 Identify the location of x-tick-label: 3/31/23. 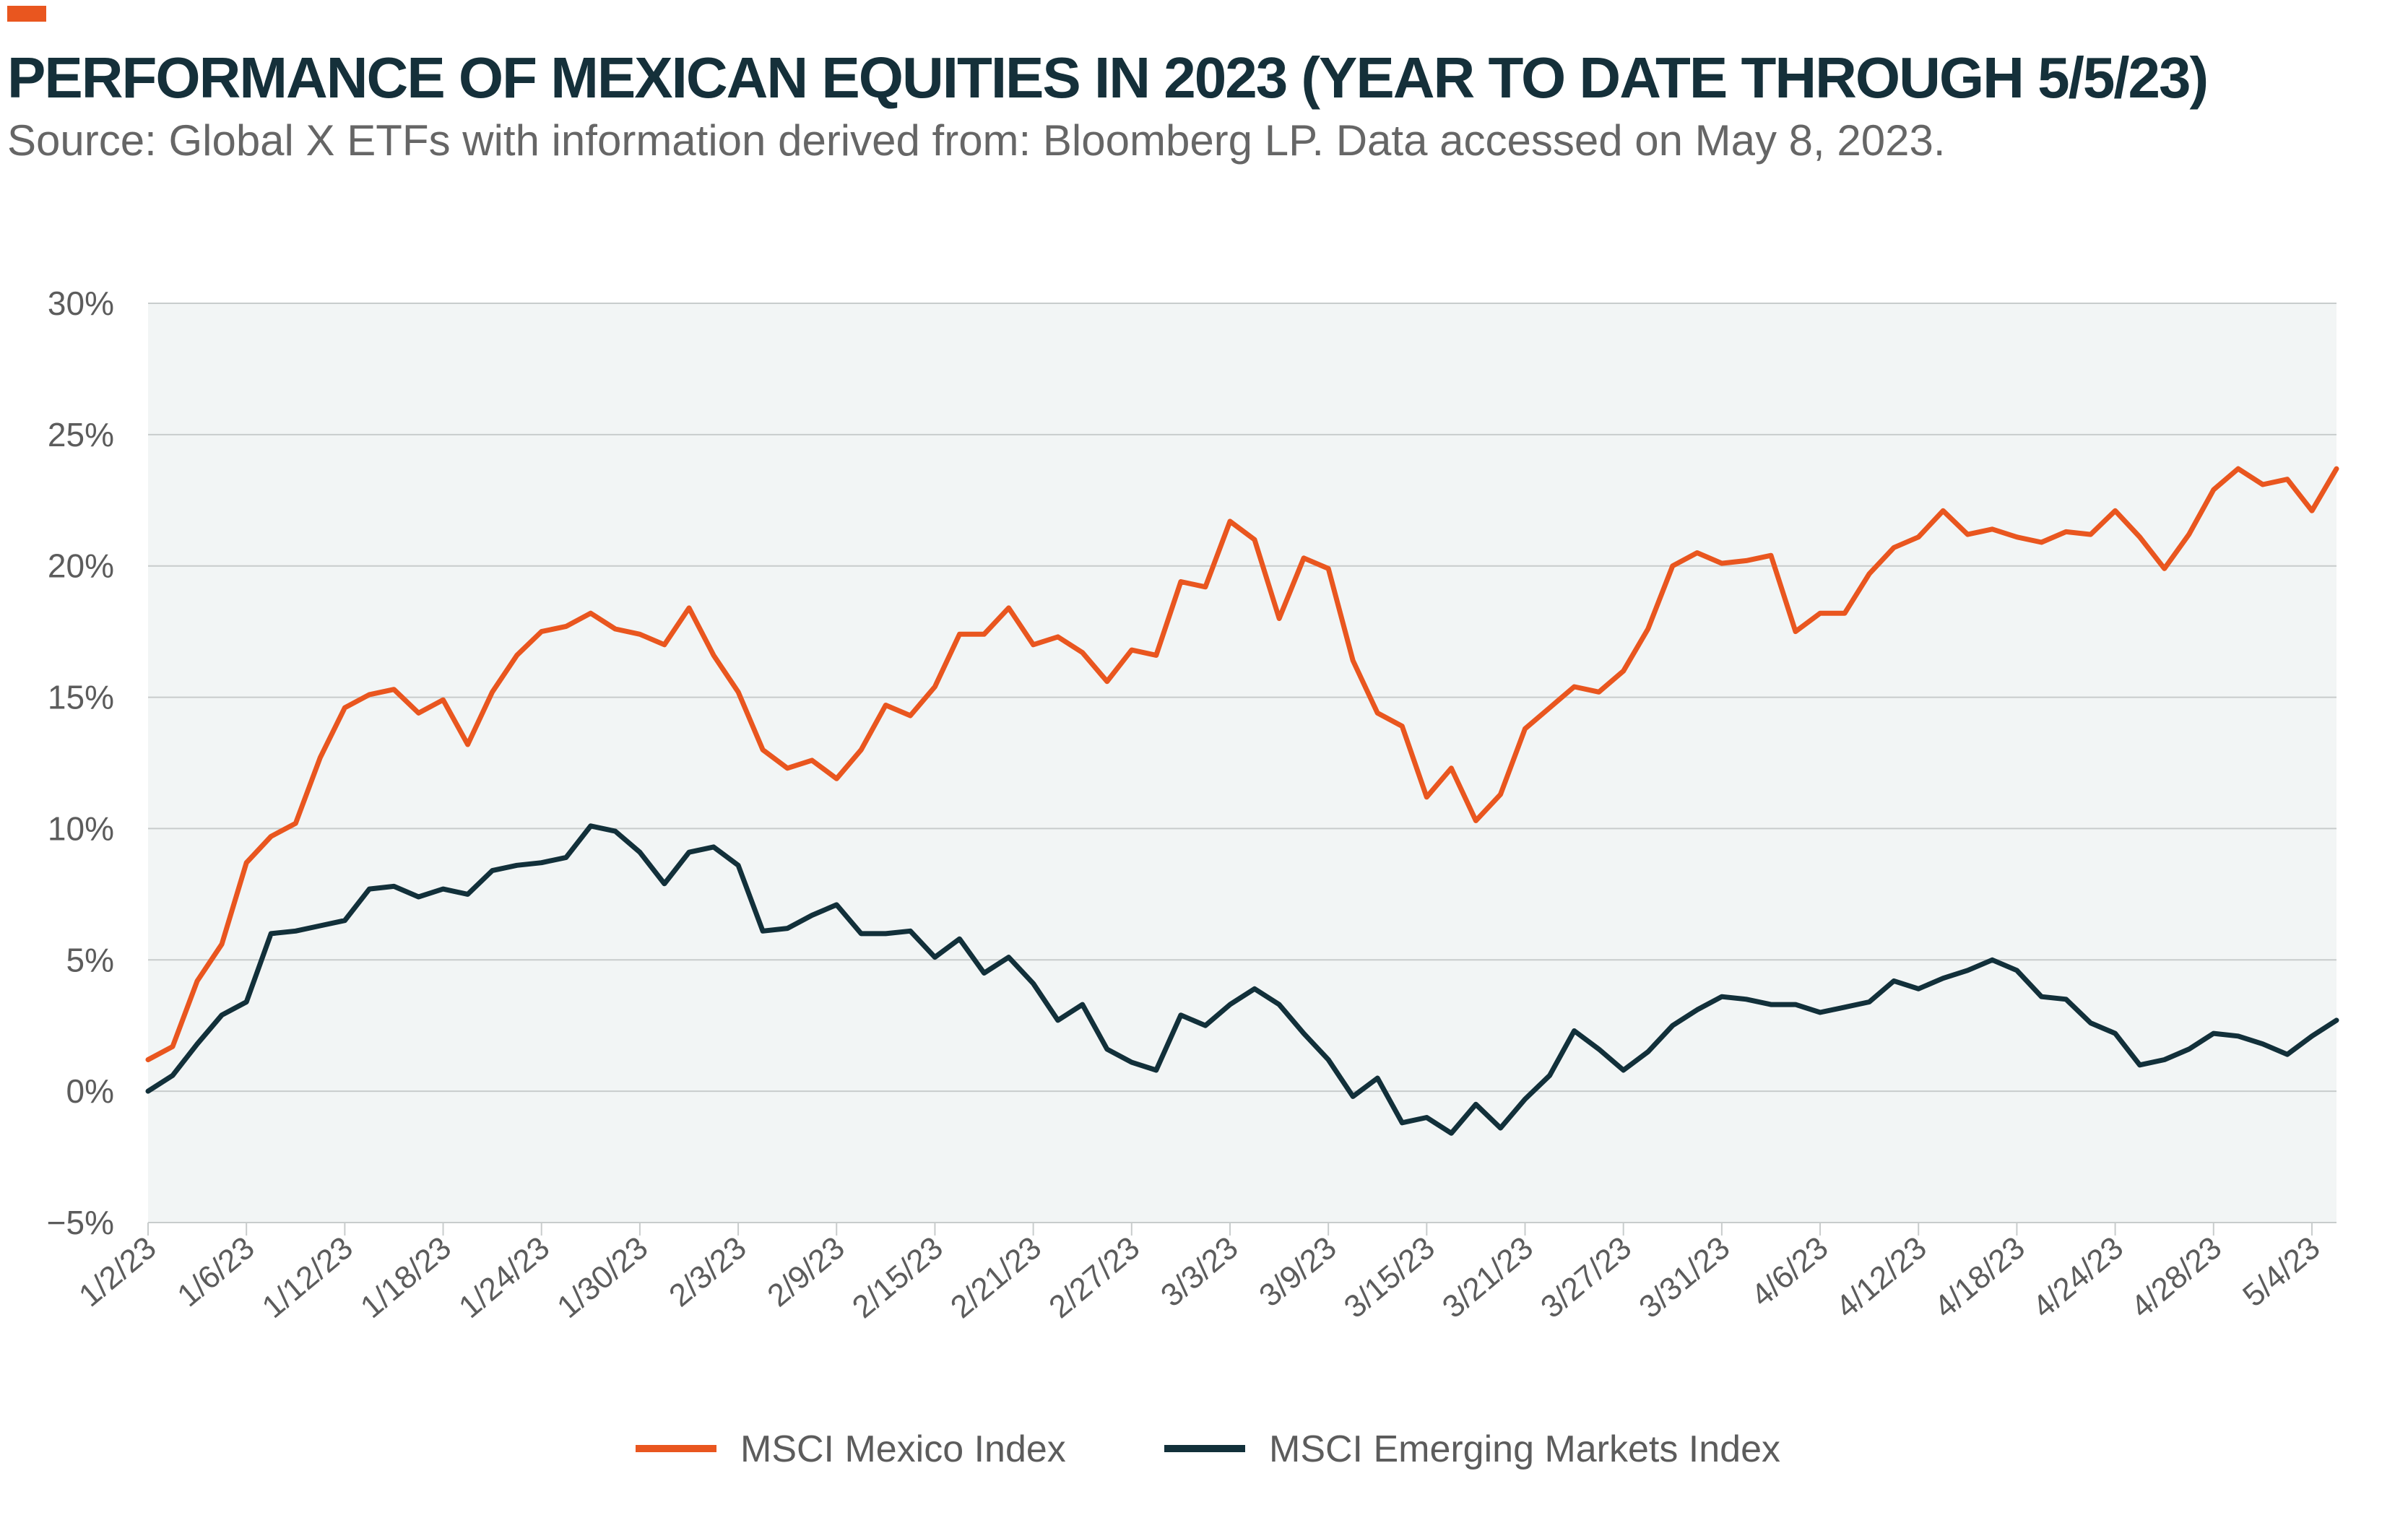
(1684, 1277).